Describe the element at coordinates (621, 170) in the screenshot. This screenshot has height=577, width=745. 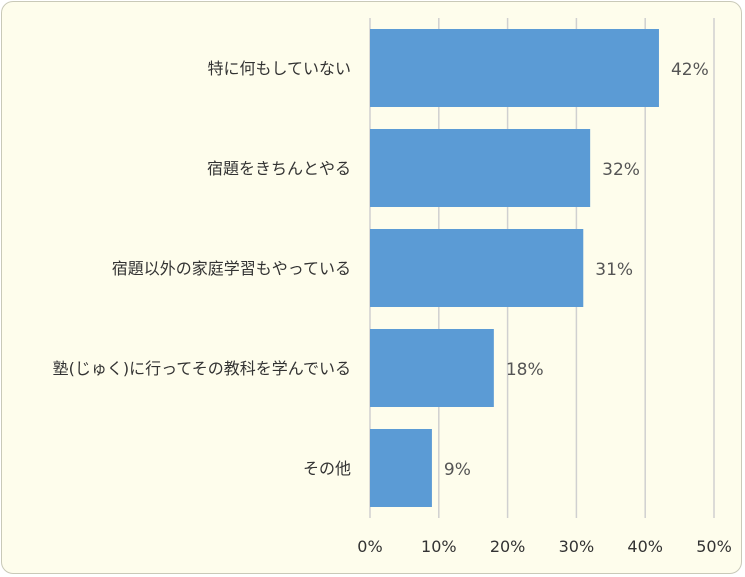
I see `value-label: 32%` at that location.